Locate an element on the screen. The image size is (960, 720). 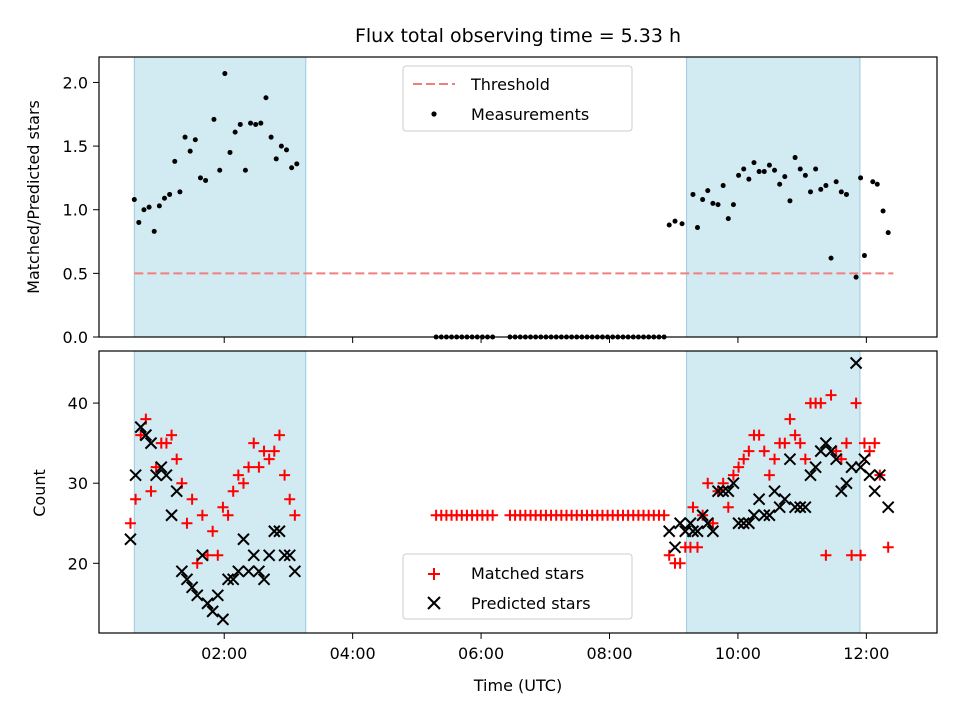
chart-title: Flux total observing time = 5.33 h is located at coordinates (518, 36).